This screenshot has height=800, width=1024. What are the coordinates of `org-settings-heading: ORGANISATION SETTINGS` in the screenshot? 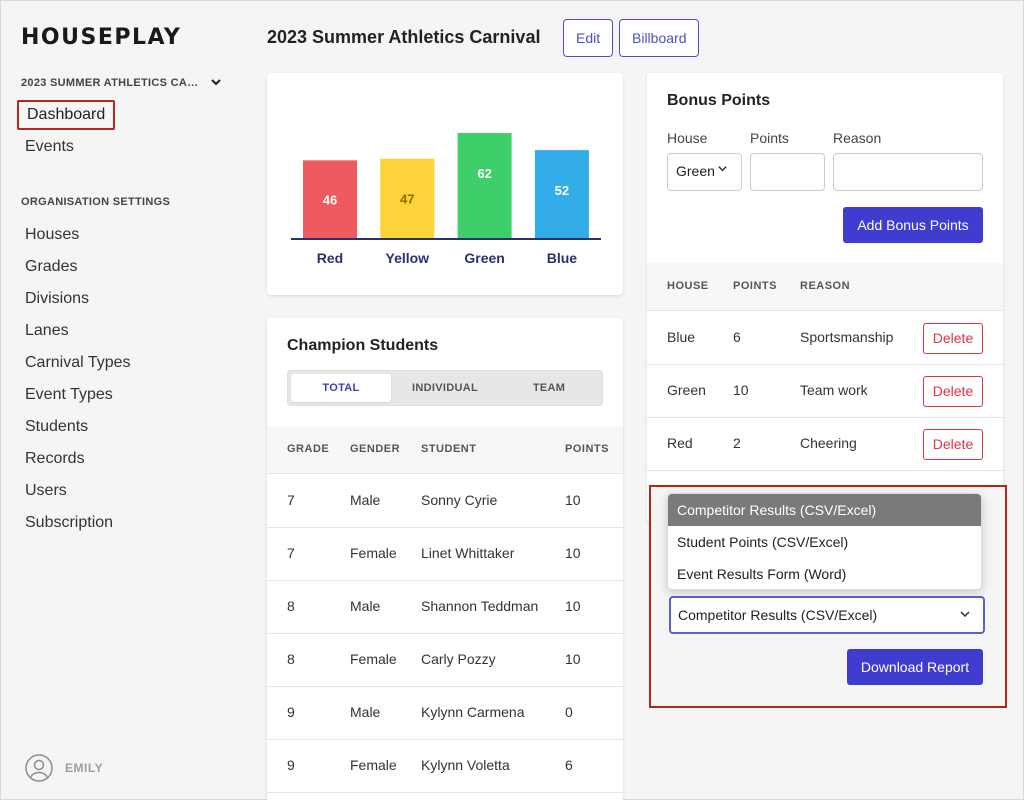 It's located at (96, 202).